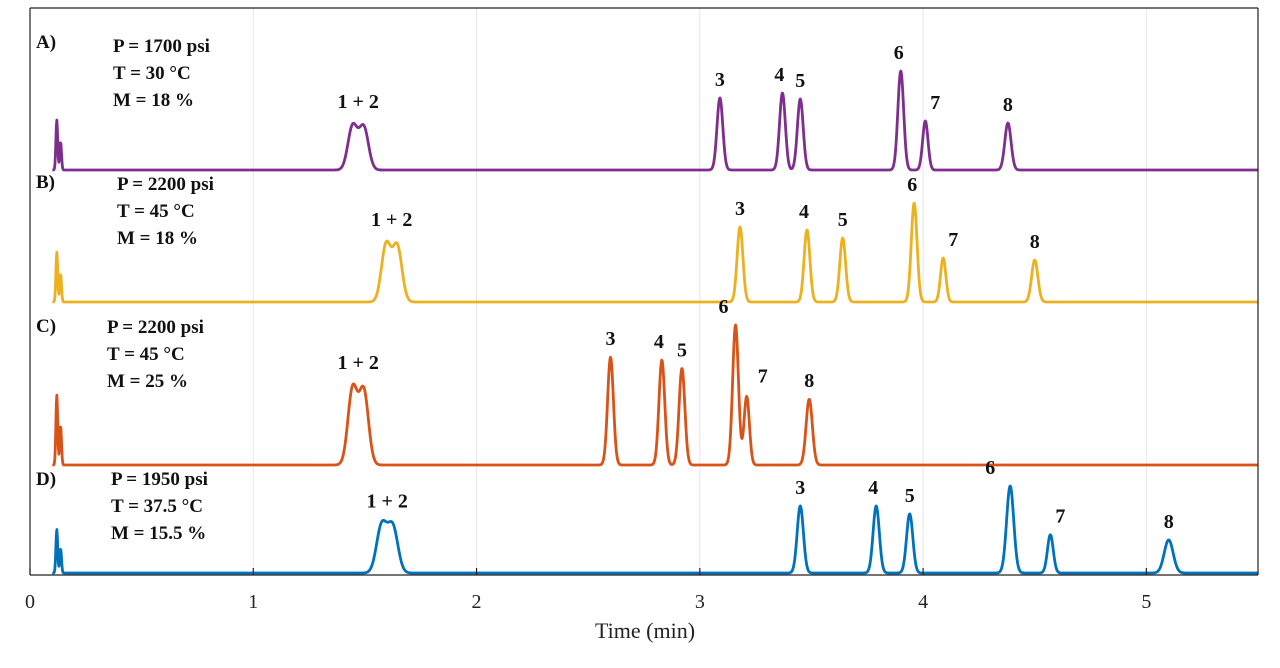  Describe the element at coordinates (45, 182) in the screenshot. I see `panel-label: B)` at that location.